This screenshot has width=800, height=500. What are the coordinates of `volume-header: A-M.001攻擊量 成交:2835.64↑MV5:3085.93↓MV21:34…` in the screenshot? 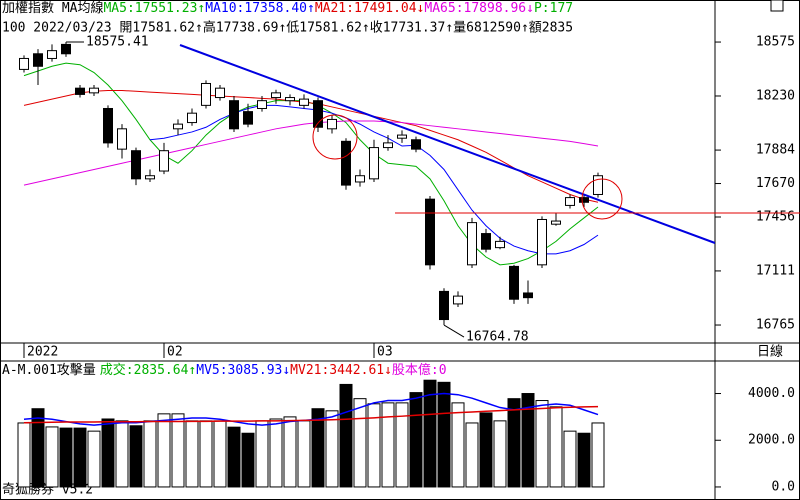 It's located at (224, 370).